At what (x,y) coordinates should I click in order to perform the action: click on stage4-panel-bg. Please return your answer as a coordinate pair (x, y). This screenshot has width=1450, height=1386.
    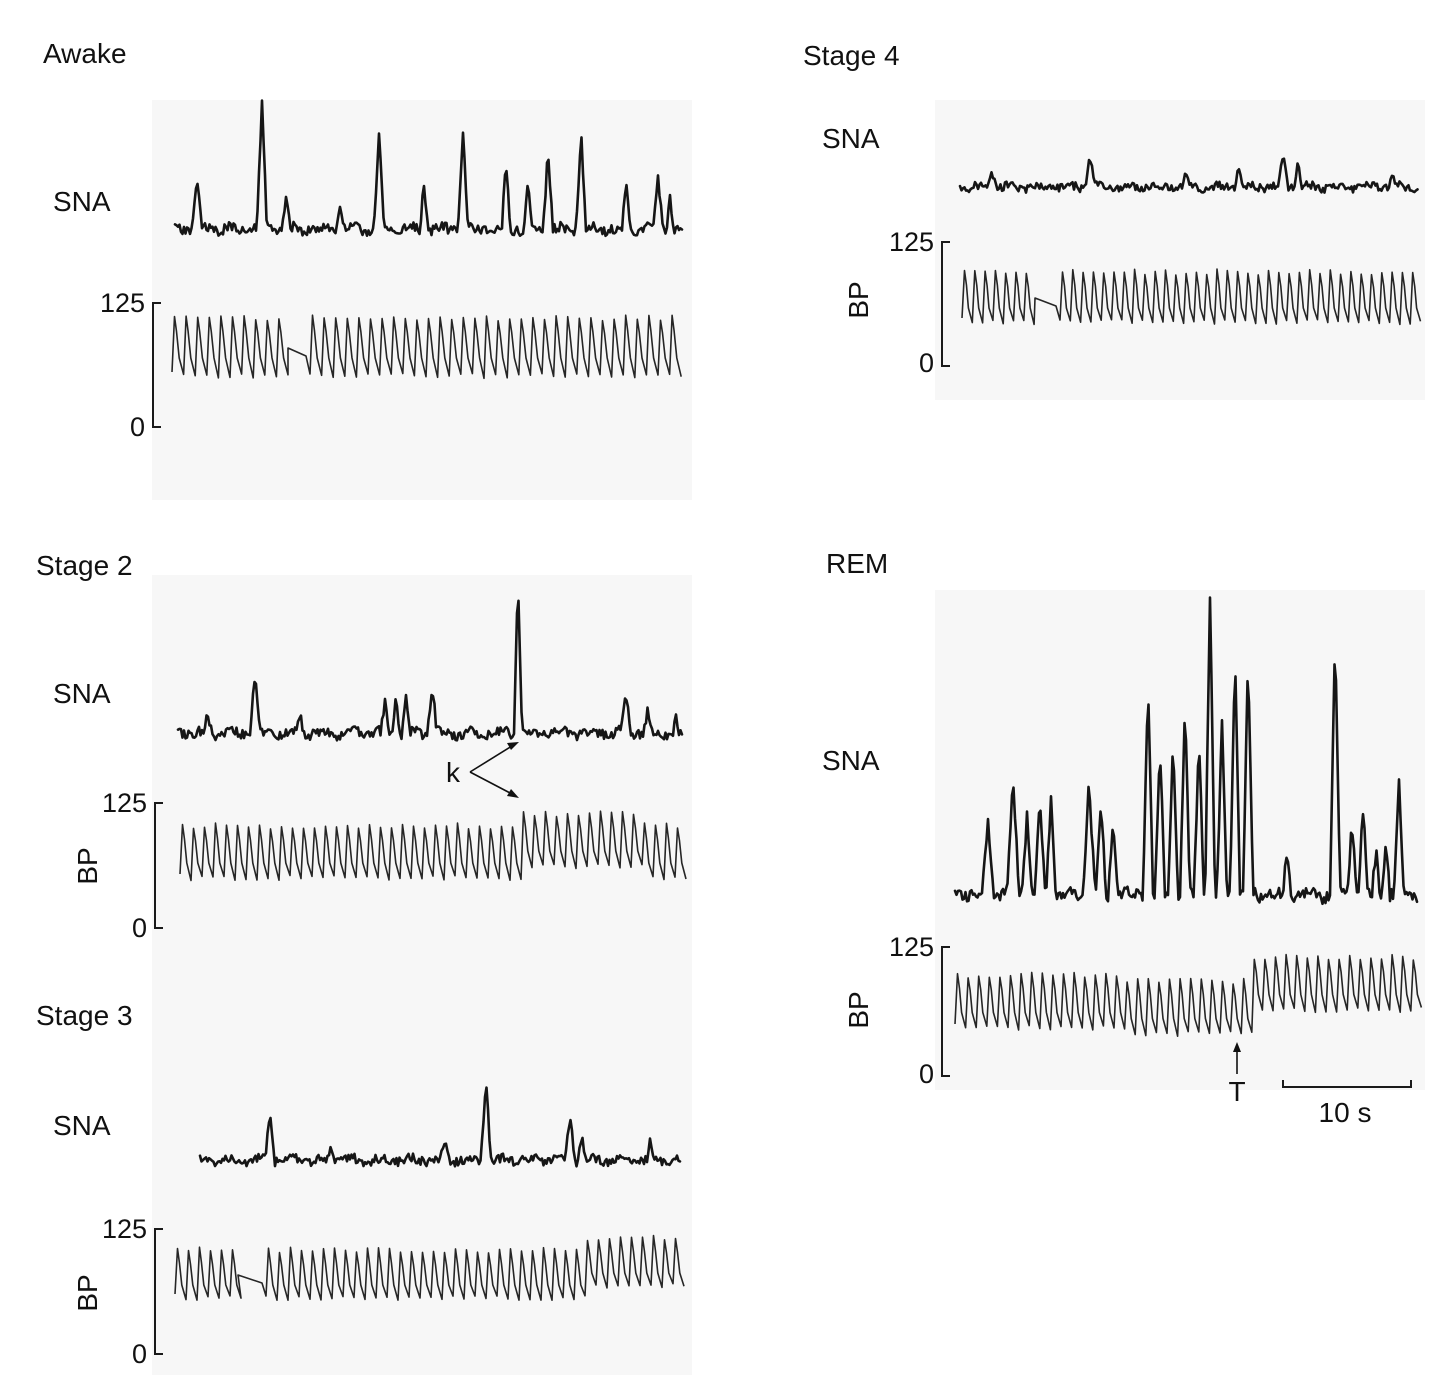
    Looking at the image, I should click on (1180, 250).